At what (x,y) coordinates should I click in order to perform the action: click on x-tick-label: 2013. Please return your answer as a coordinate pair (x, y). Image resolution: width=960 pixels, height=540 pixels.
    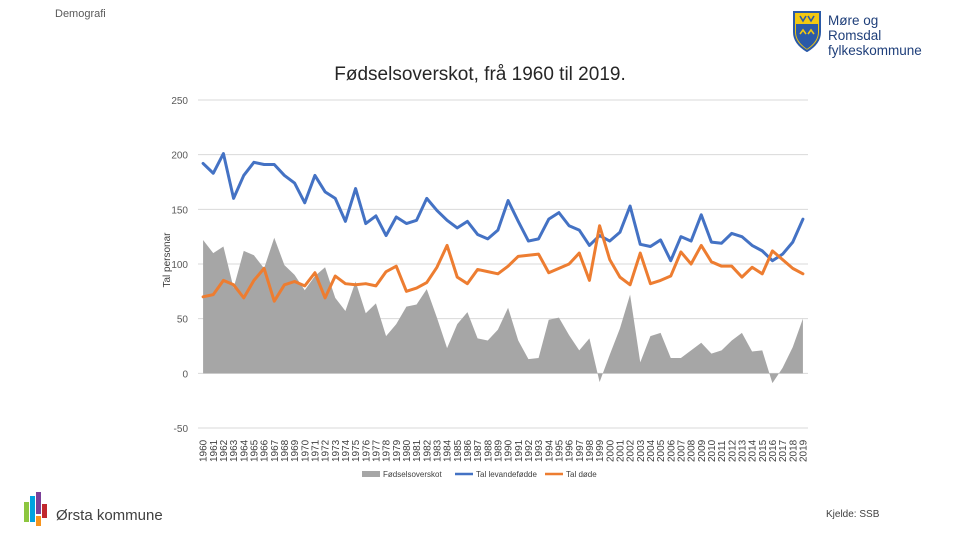
    Looking at the image, I should click on (742, 450).